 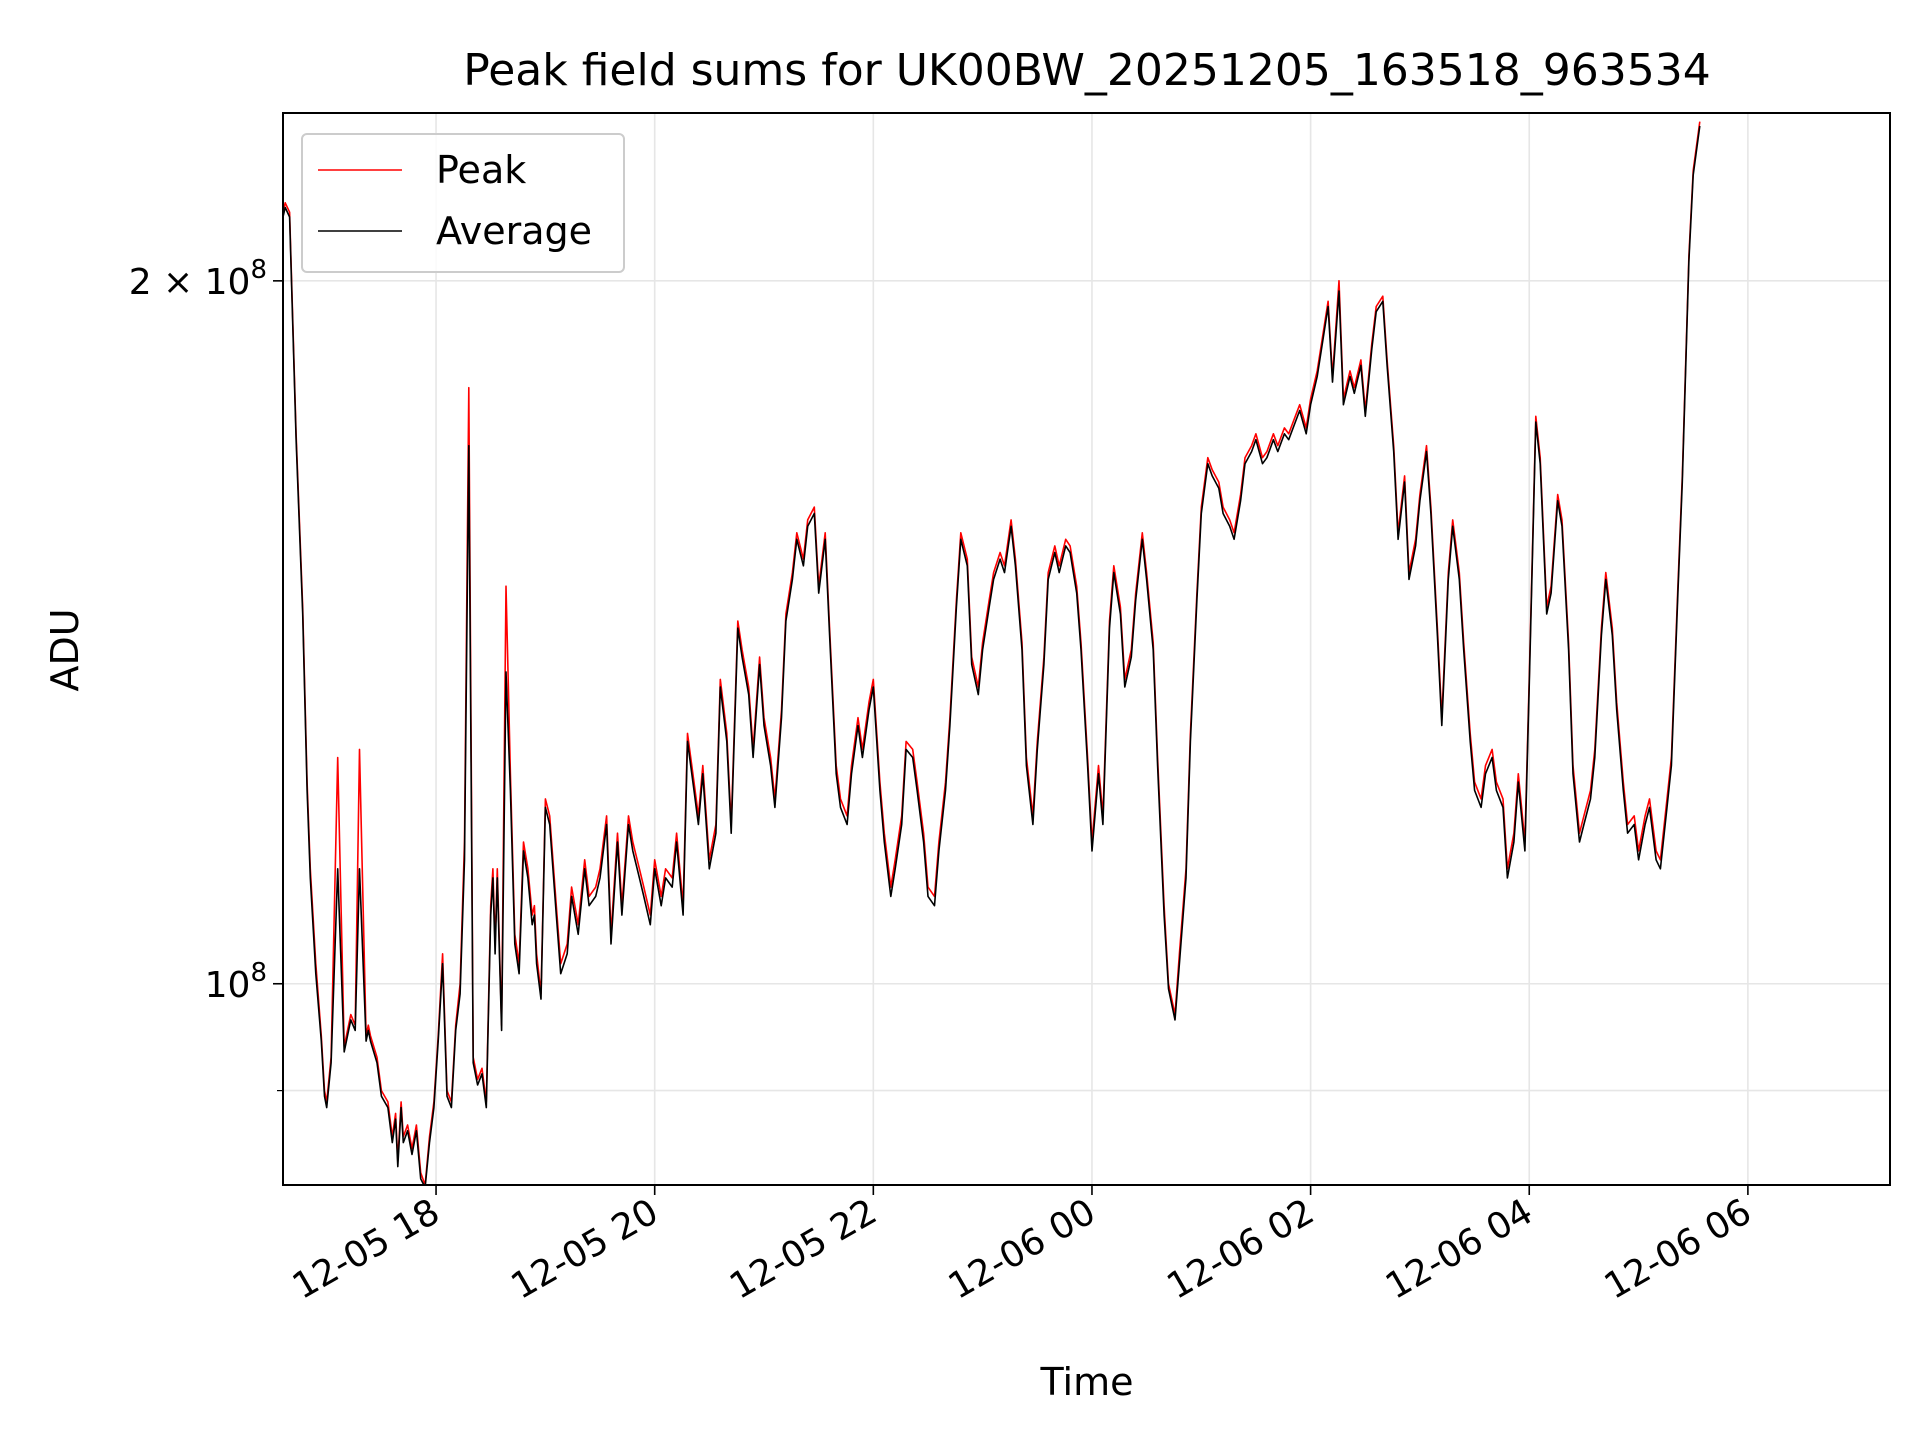 What do you see at coordinates (514, 231) in the screenshot?
I see `legend-label-average: Average` at bounding box center [514, 231].